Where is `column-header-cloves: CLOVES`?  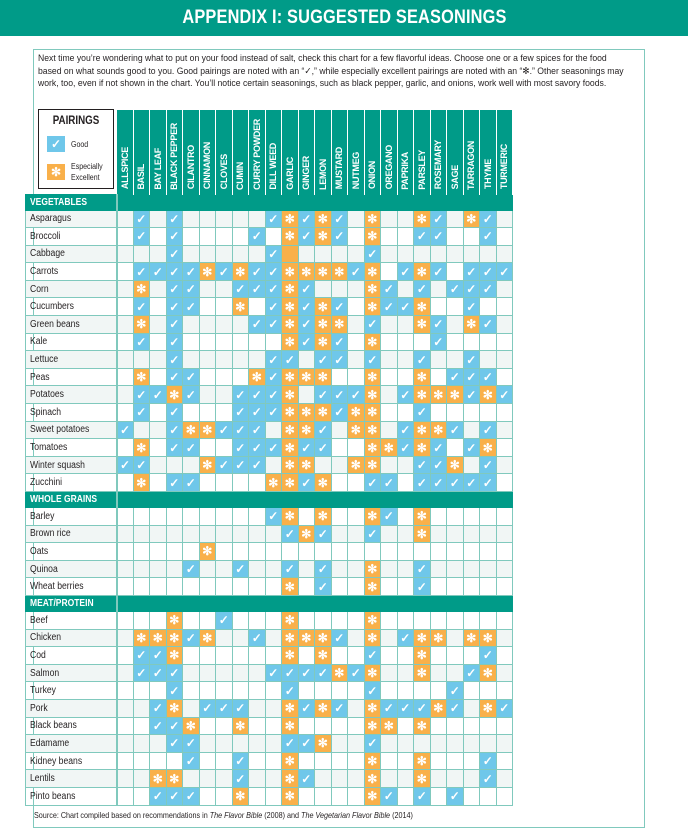 column-header-cloves: CLOVES is located at coordinates (224, 152).